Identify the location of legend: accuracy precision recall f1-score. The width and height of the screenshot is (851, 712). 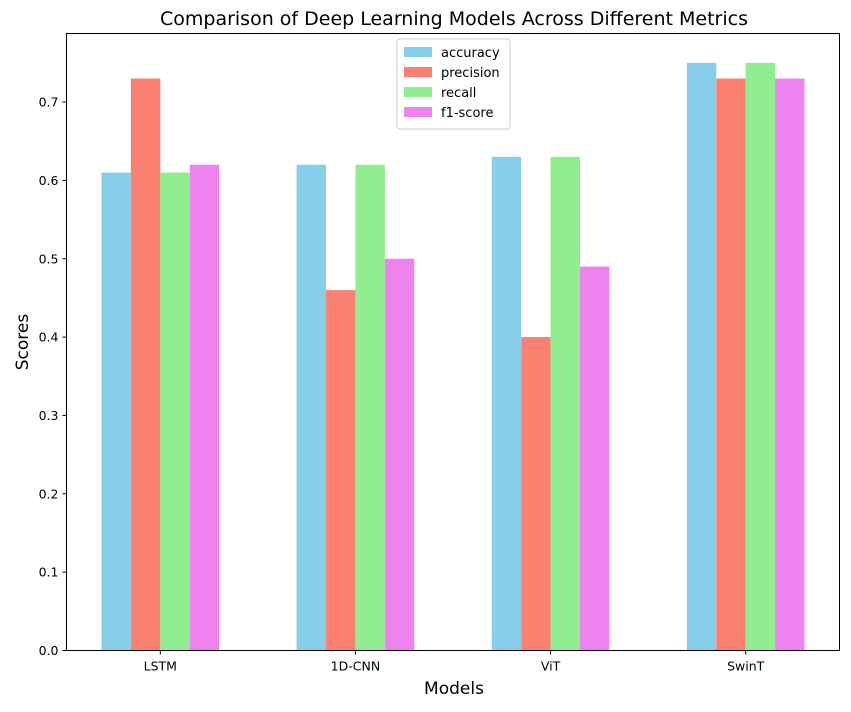
(453, 84).